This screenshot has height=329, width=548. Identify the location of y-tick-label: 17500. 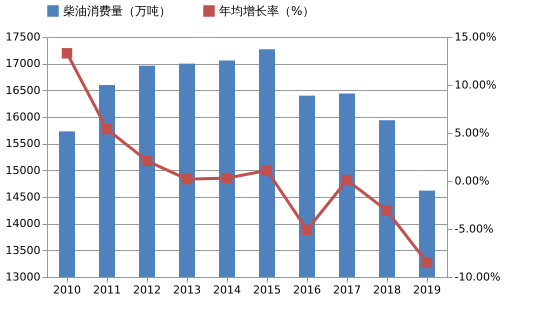
(23, 37).